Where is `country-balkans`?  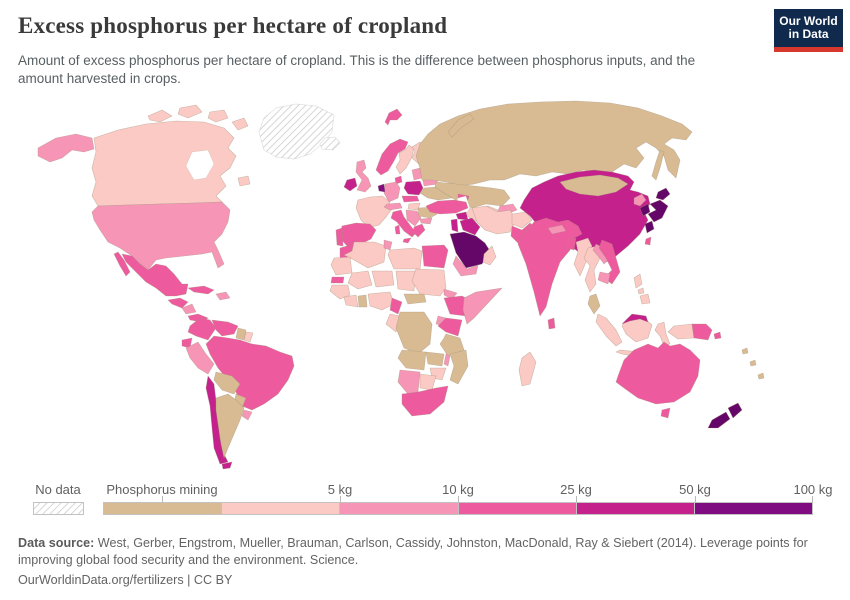
country-balkans is located at coordinates (413, 218).